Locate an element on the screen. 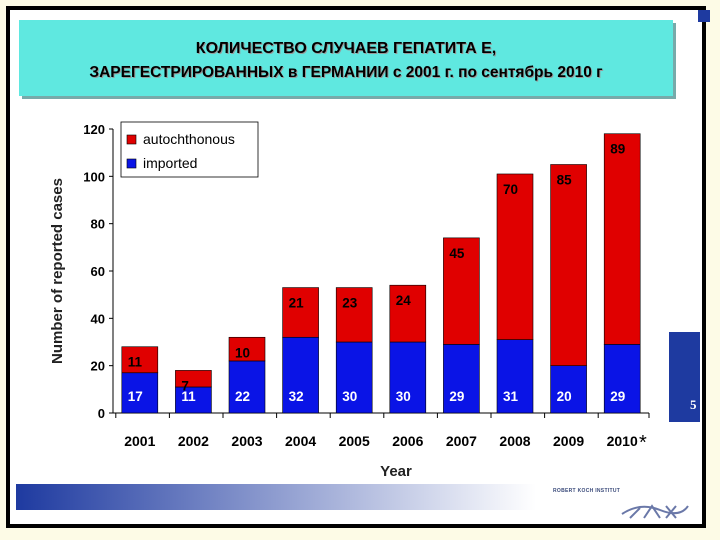 This screenshot has height=540, width=720. data-label-autochthonous-2003: 10 is located at coordinates (242, 352).